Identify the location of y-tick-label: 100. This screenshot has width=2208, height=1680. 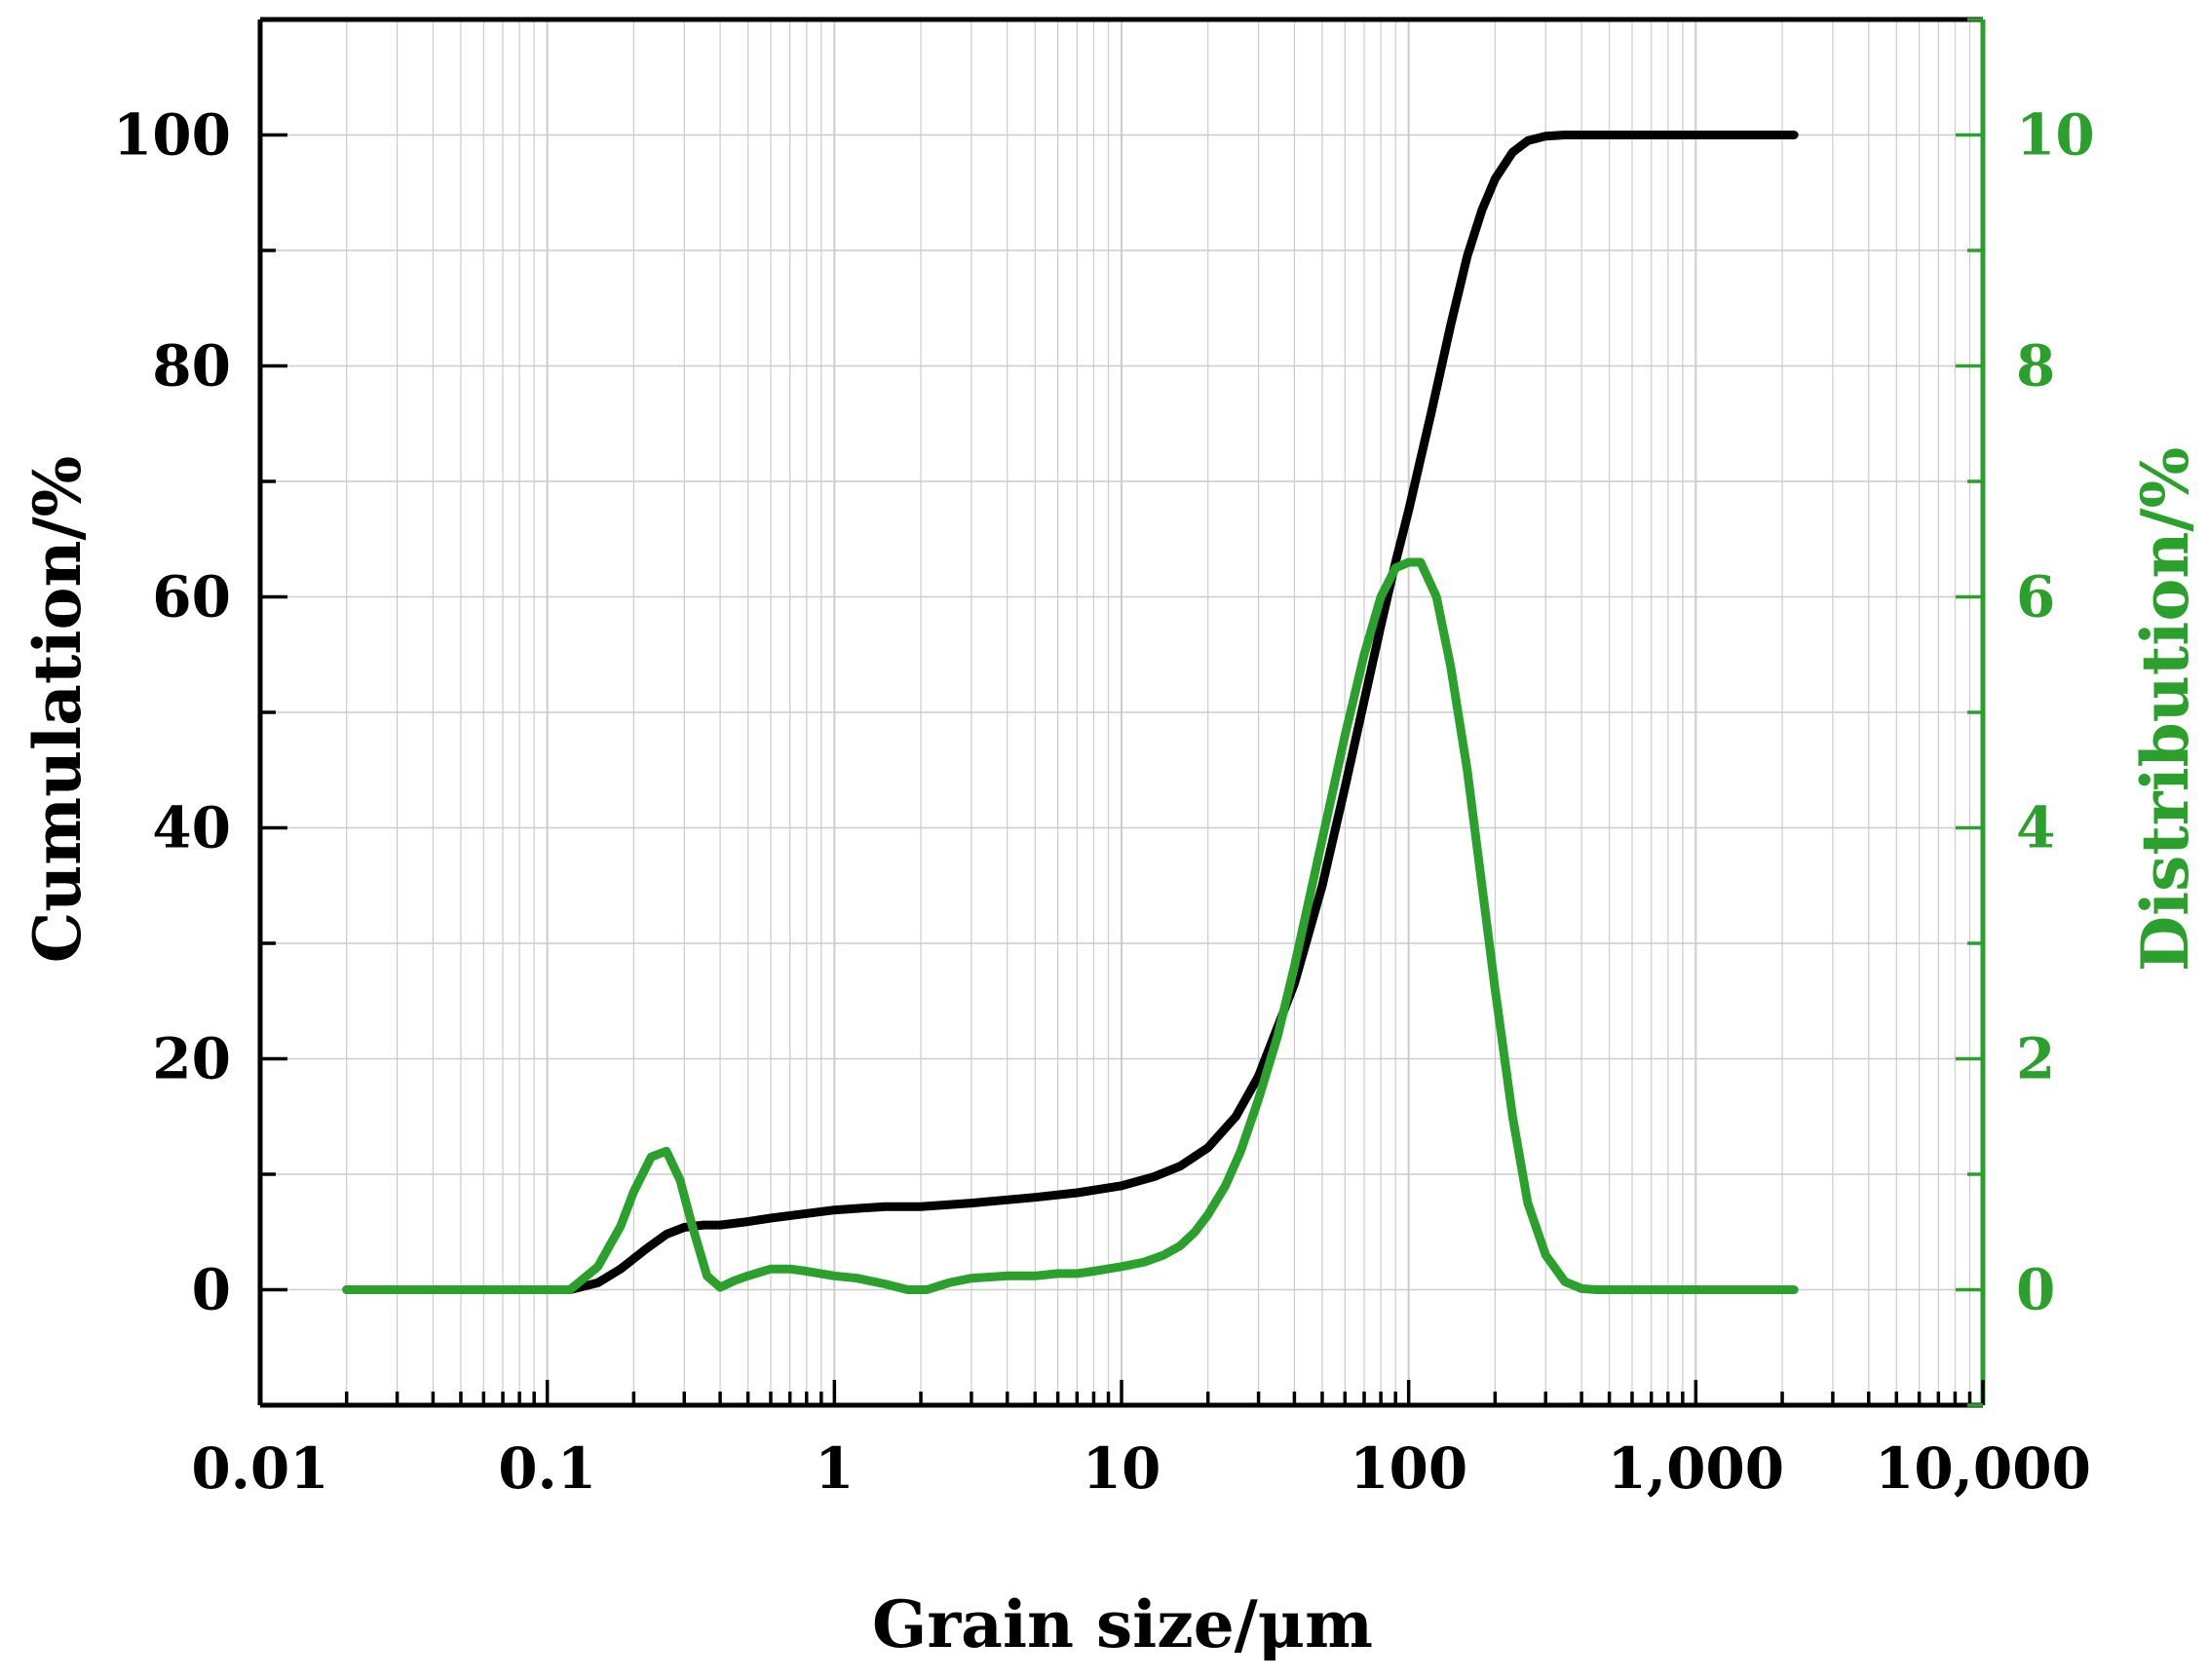
(172, 135).